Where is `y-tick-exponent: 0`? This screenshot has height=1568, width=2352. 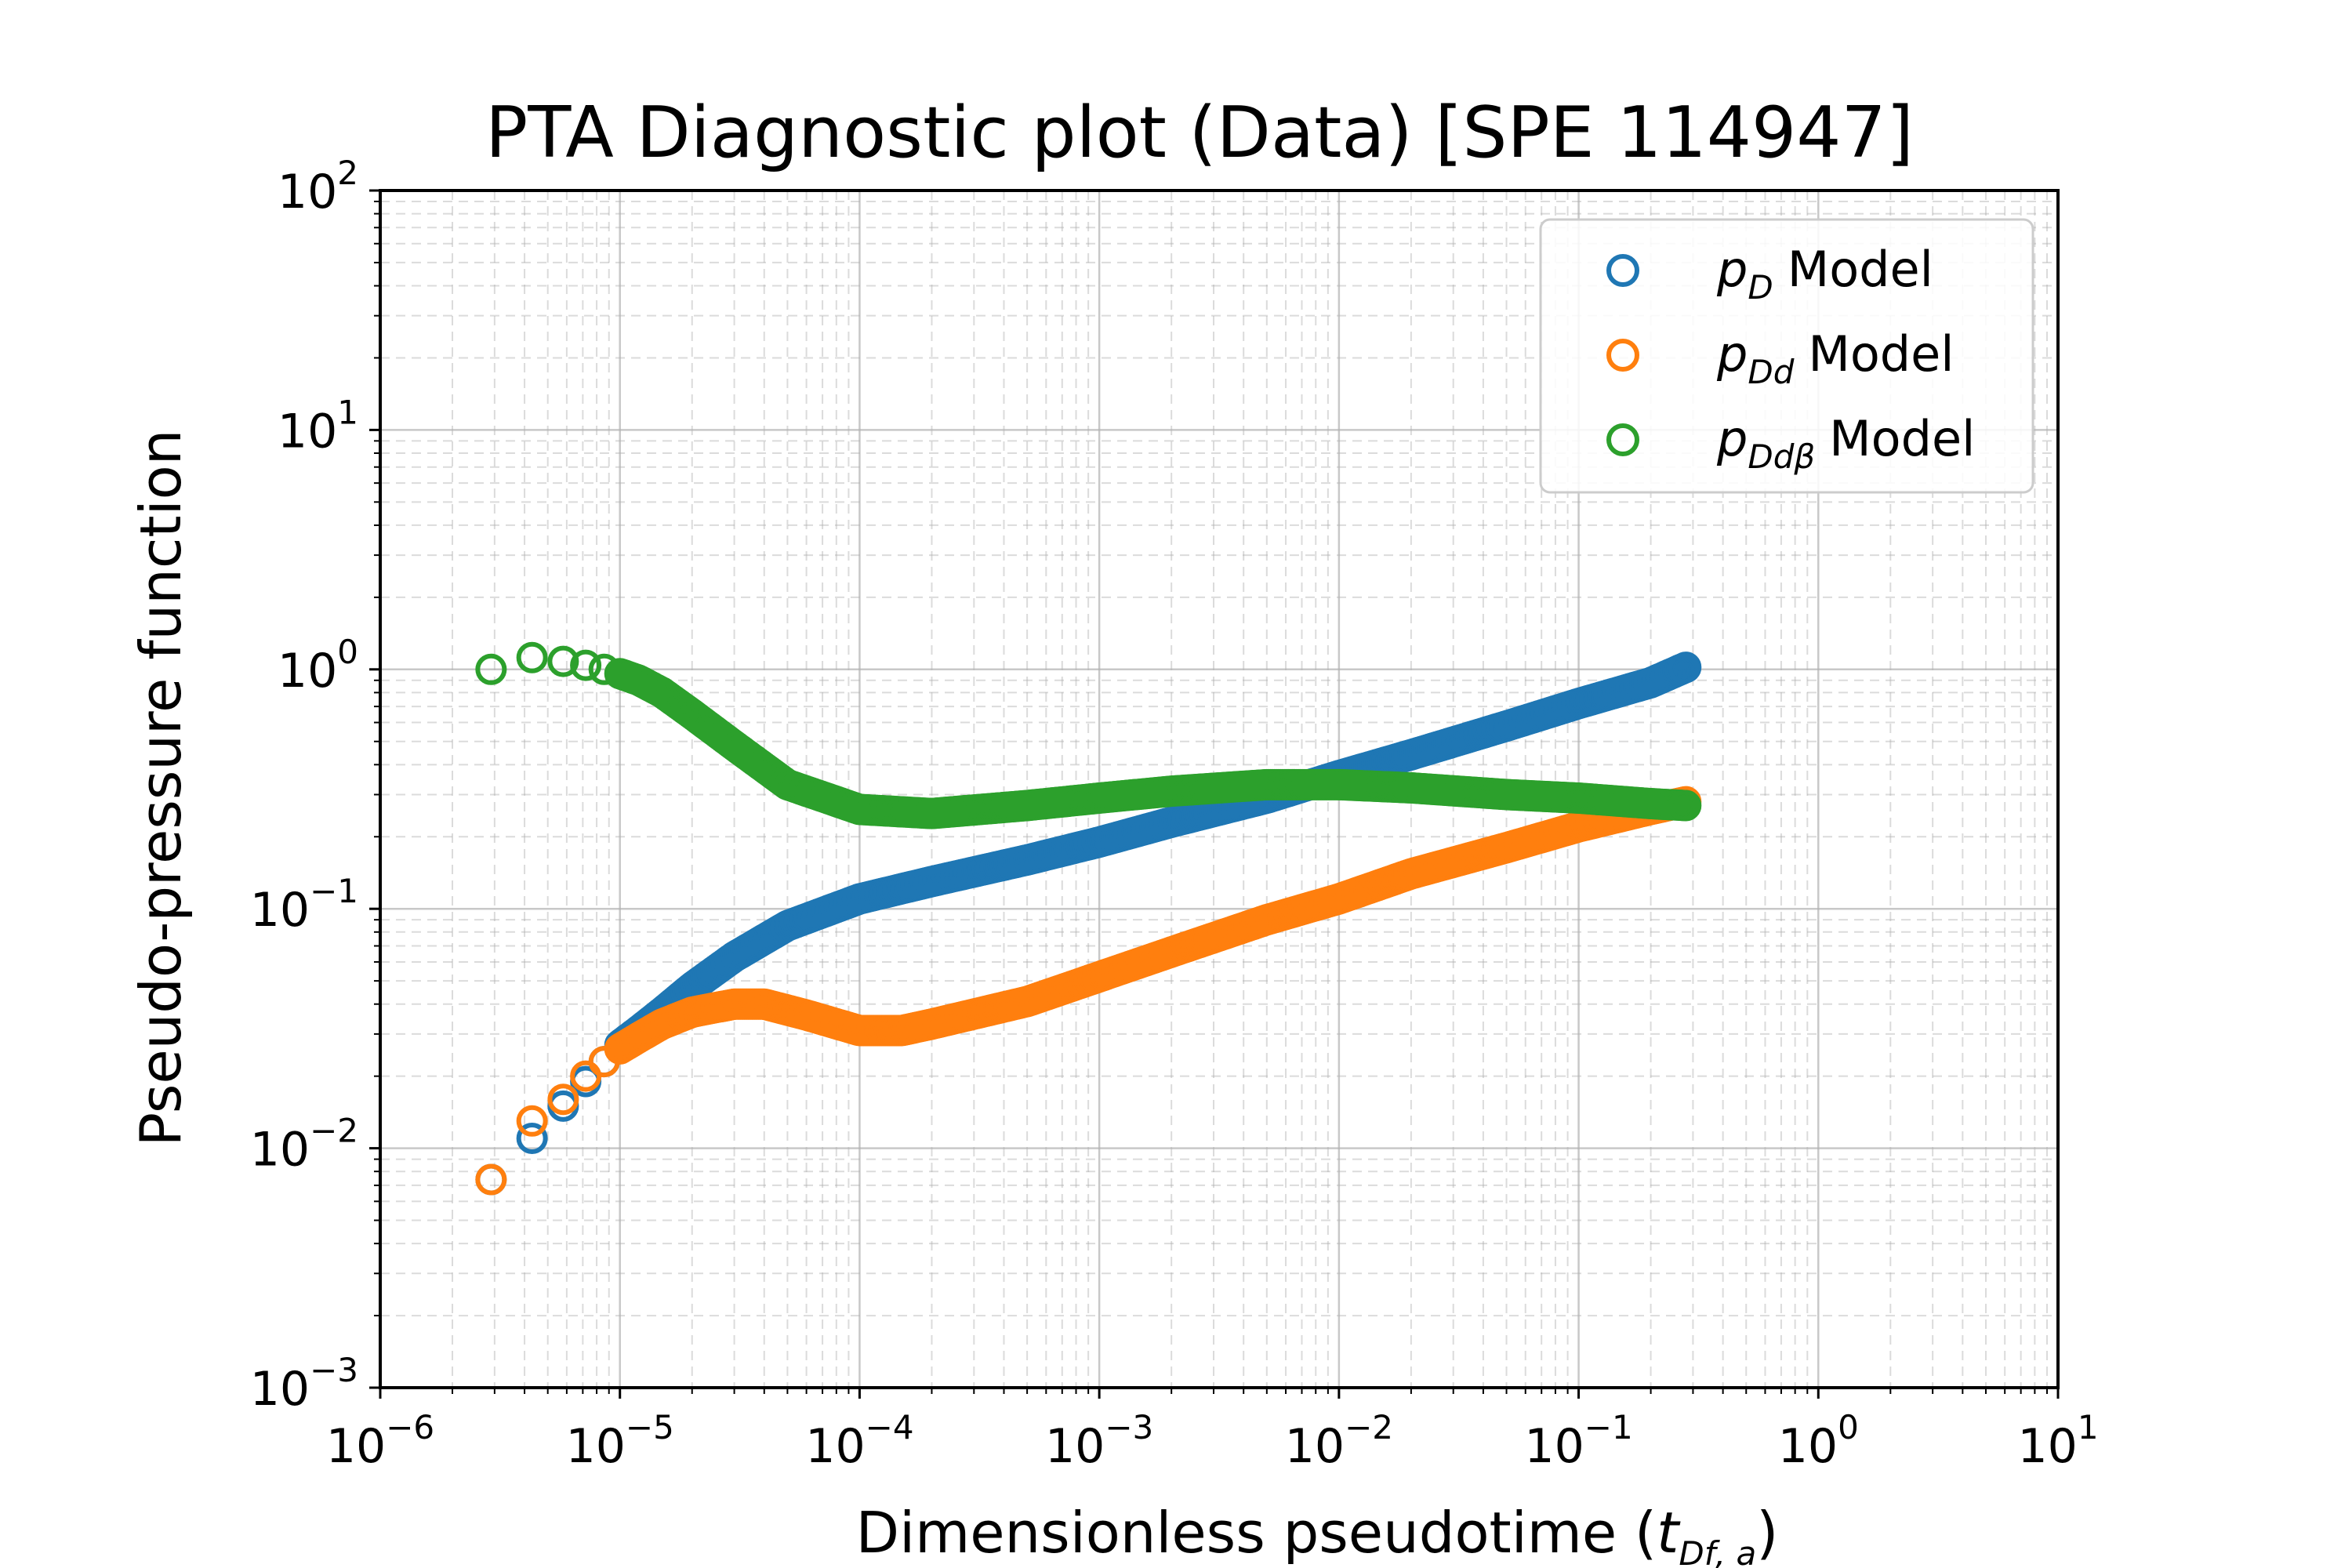
y-tick-exponent: 0 is located at coordinates (347, 652).